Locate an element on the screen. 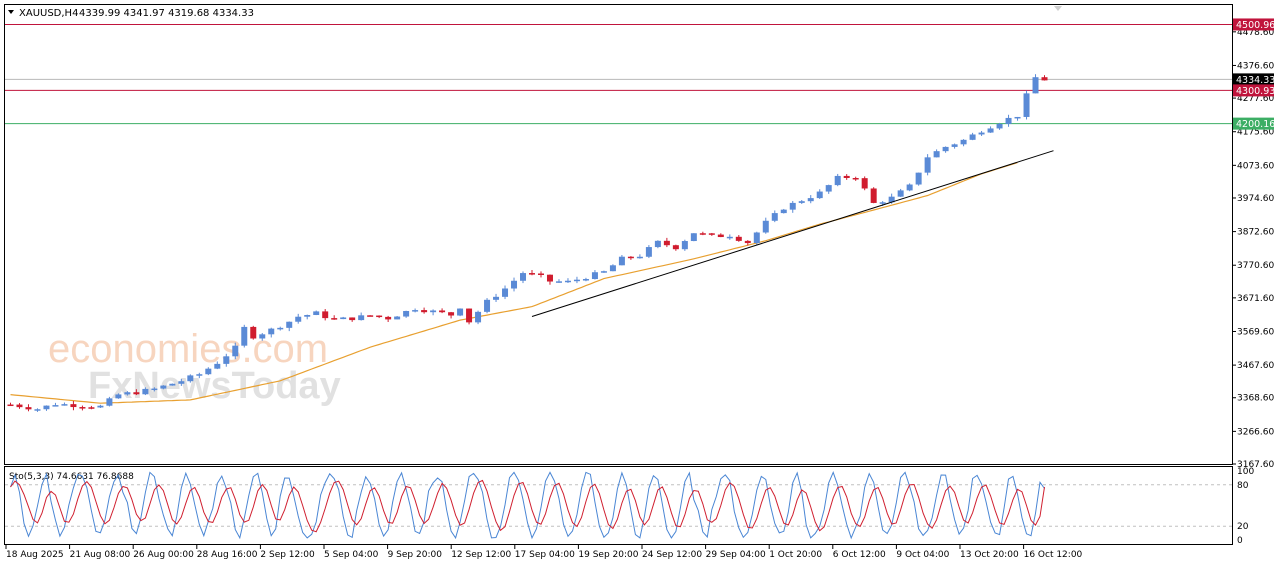 This screenshot has height=567, width=1280. symbol-label: XAUUSD,H4 is located at coordinates (48, 13).